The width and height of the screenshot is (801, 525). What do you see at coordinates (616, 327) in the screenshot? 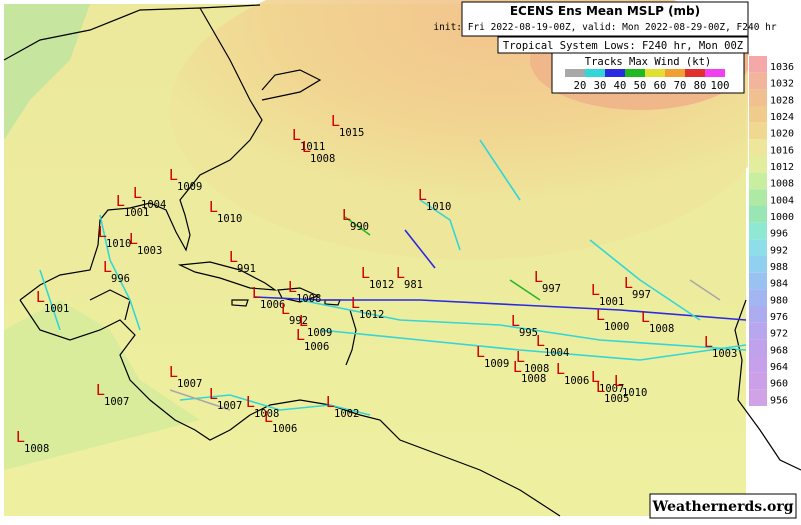
I see `low-pressure: 1000` at bounding box center [616, 327].